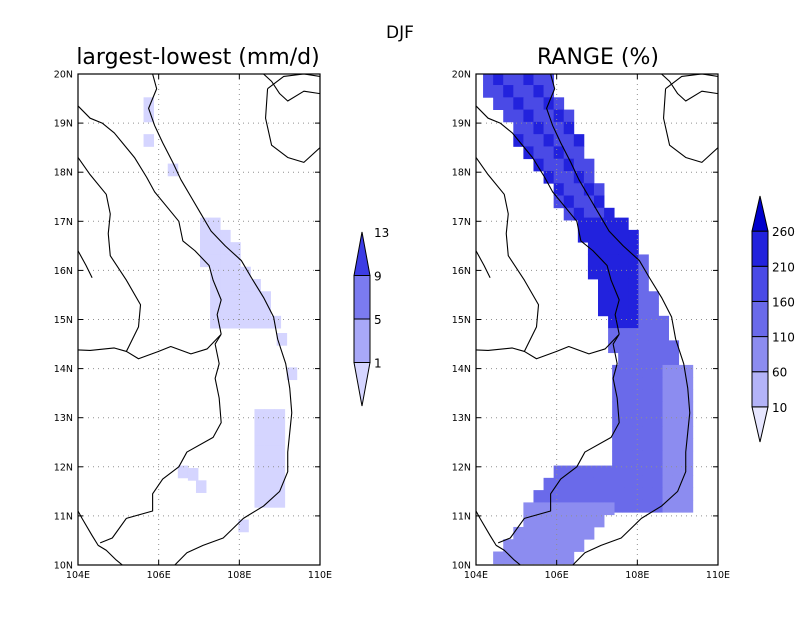 The width and height of the screenshot is (800, 618). Describe the element at coordinates (381, 233) in the screenshot. I see `colorbar-label: 13` at that location.